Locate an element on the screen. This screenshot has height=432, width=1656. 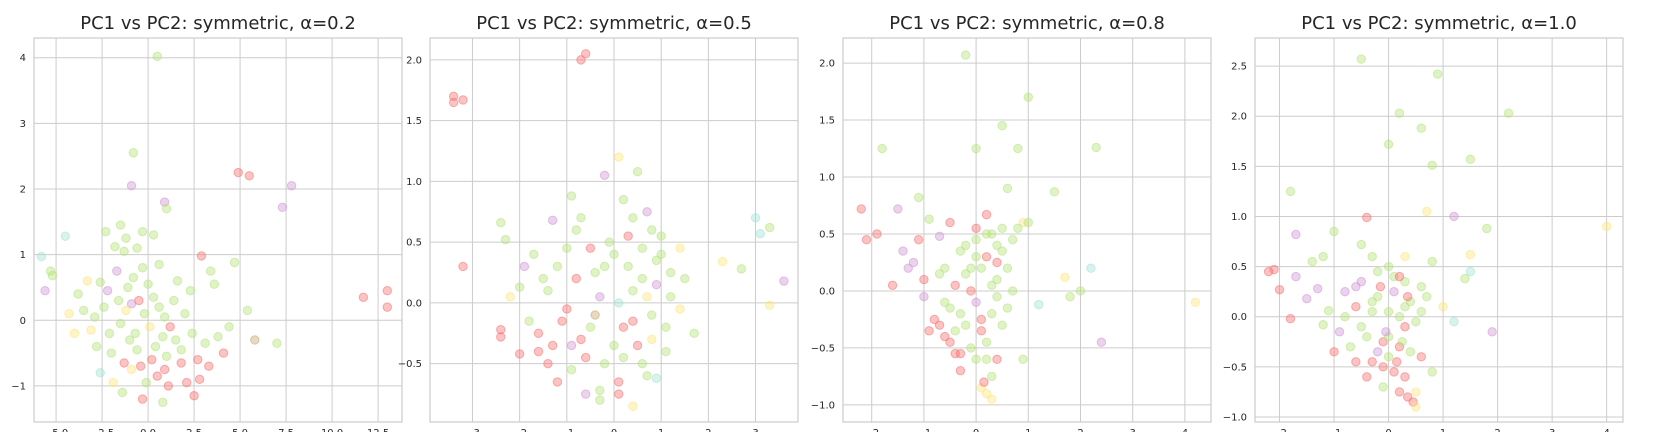
x-tick-label-3-2: 0 is located at coordinates (976, 430).